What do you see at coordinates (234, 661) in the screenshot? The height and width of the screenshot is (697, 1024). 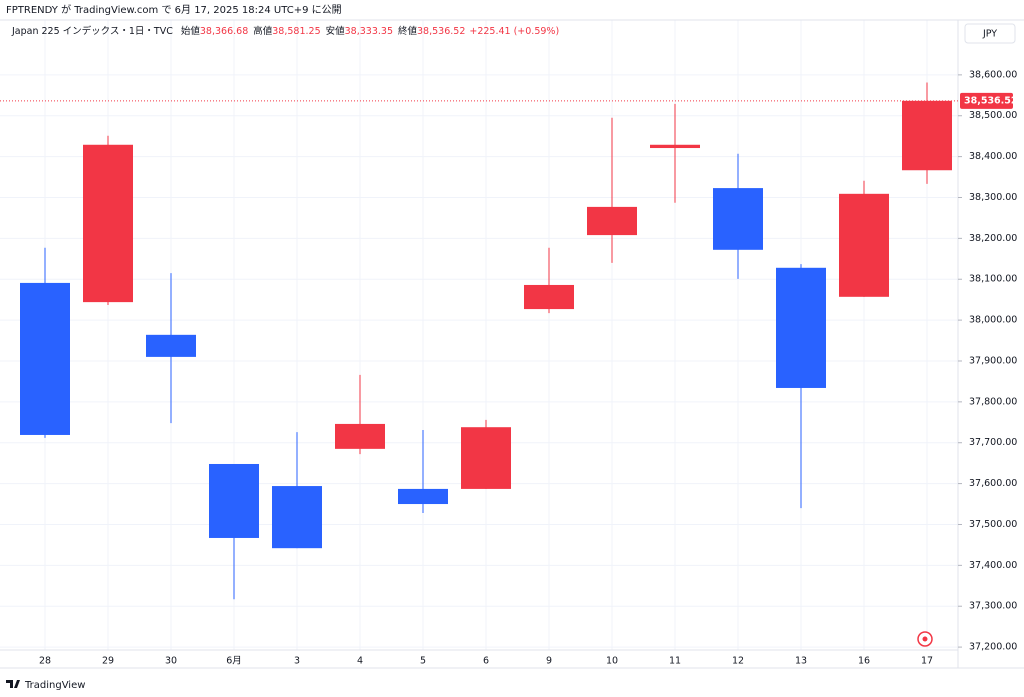 I see `x-tick-label: 6月` at bounding box center [234, 661].